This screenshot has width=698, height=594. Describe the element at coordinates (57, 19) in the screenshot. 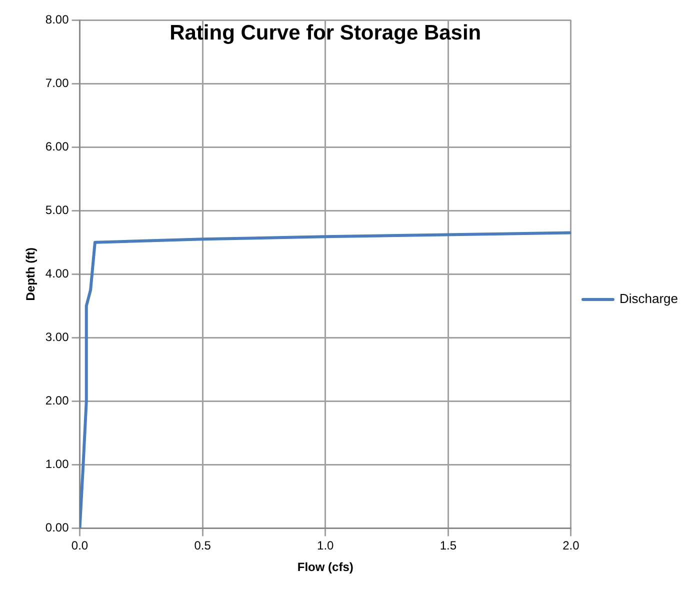

I see `y-tick-label: 8.00` at that location.